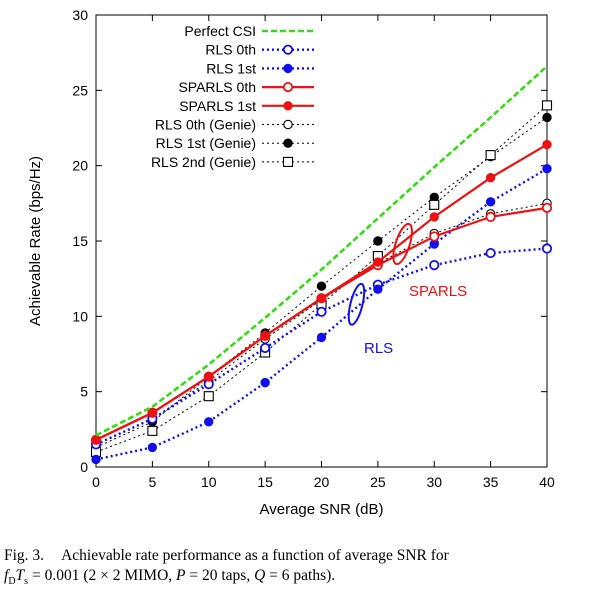 The image size is (589, 594). Describe the element at coordinates (434, 482) in the screenshot. I see `x-tick-label: 30` at that location.